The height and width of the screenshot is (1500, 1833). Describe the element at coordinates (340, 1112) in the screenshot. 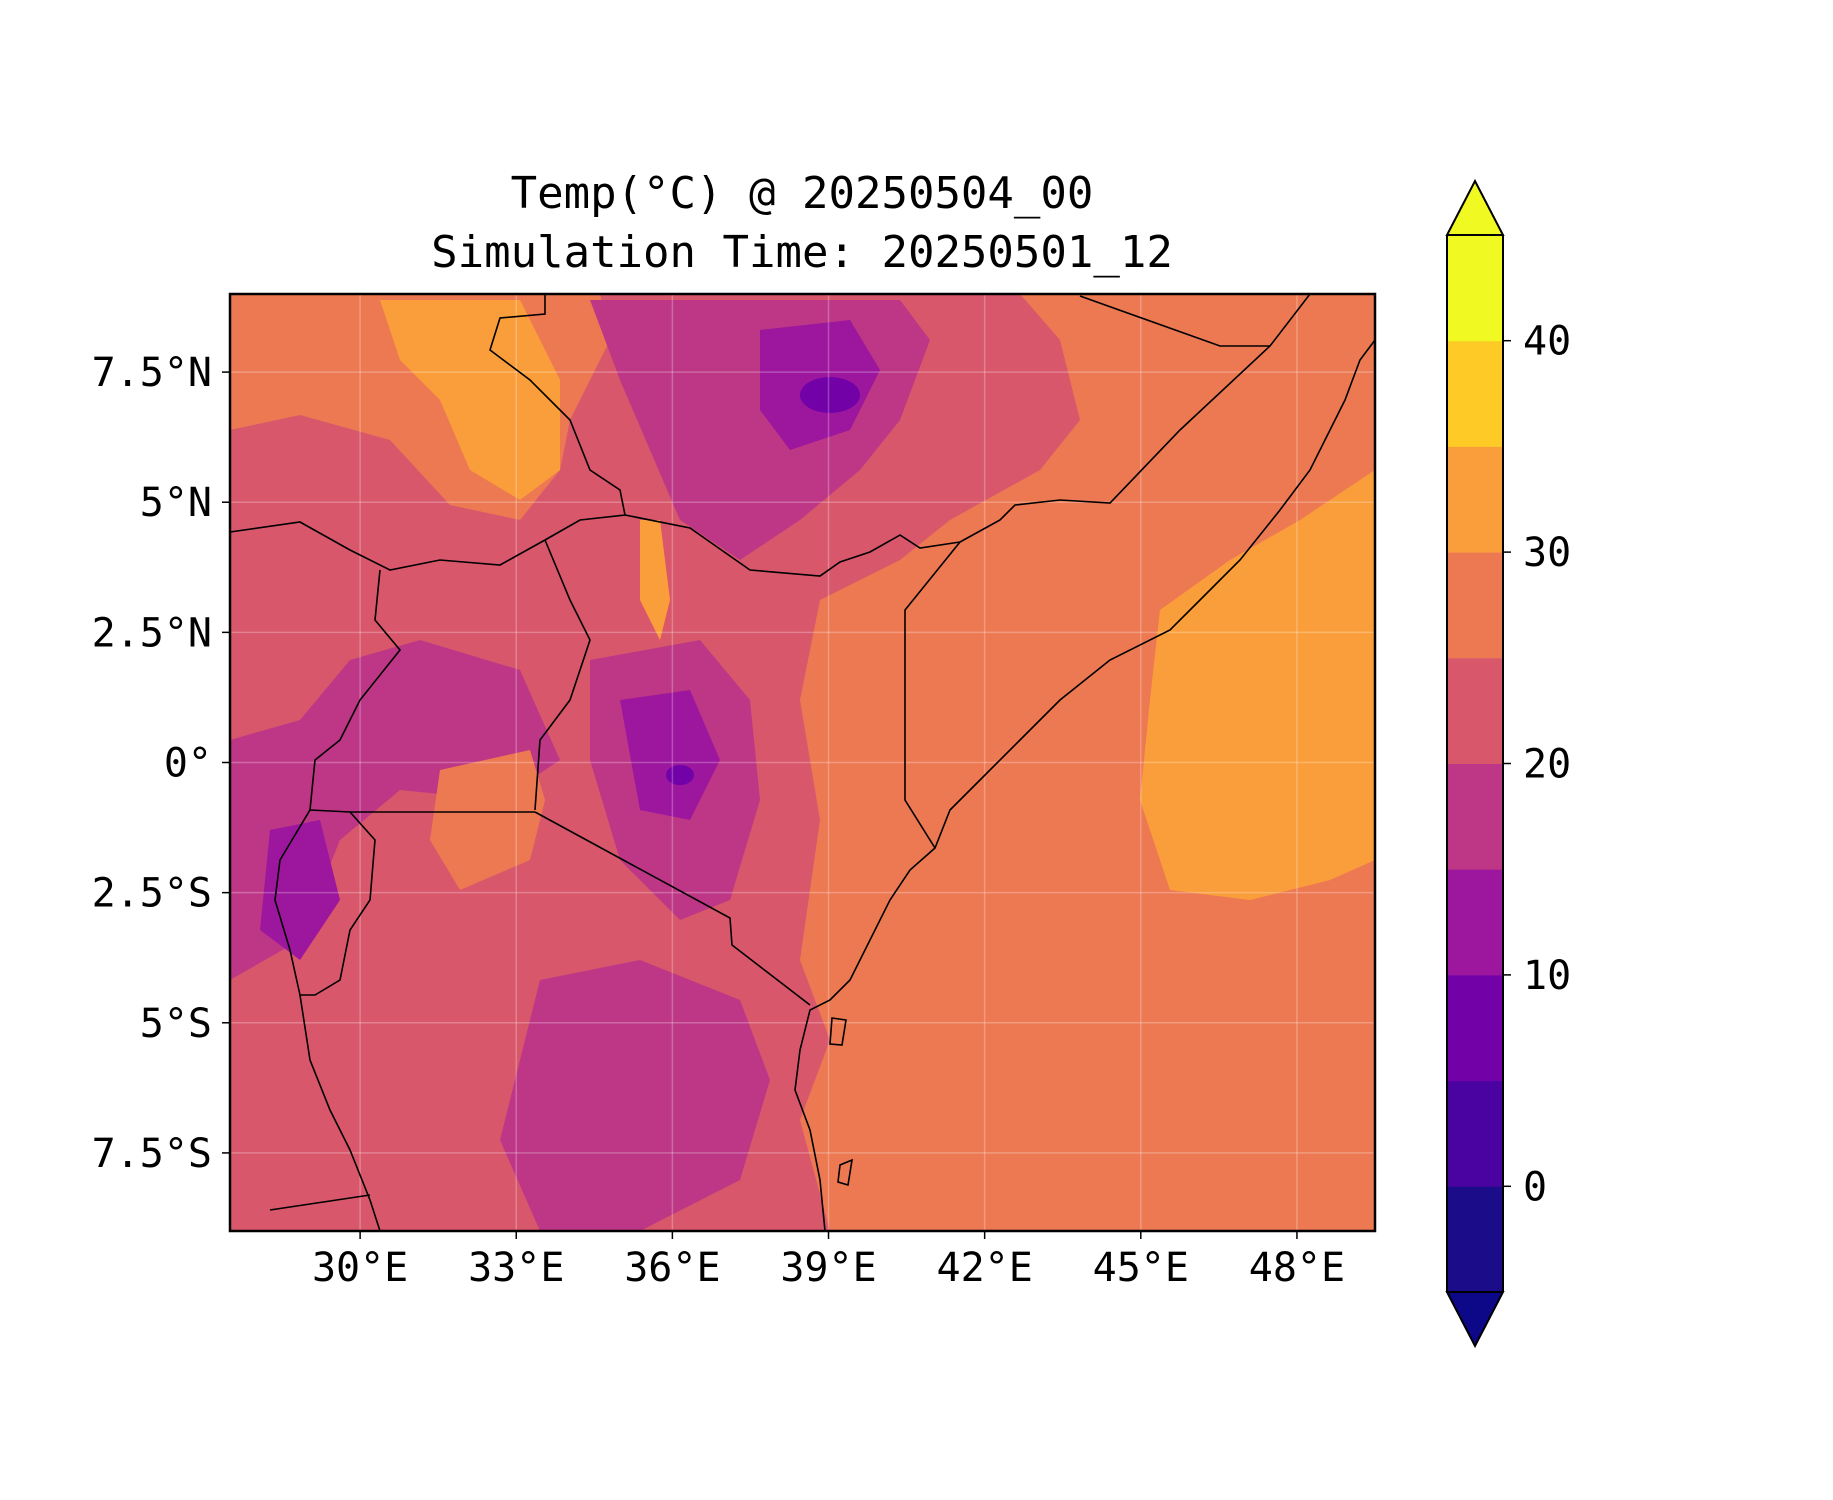

I see `border-lake-tanganyika` at that location.